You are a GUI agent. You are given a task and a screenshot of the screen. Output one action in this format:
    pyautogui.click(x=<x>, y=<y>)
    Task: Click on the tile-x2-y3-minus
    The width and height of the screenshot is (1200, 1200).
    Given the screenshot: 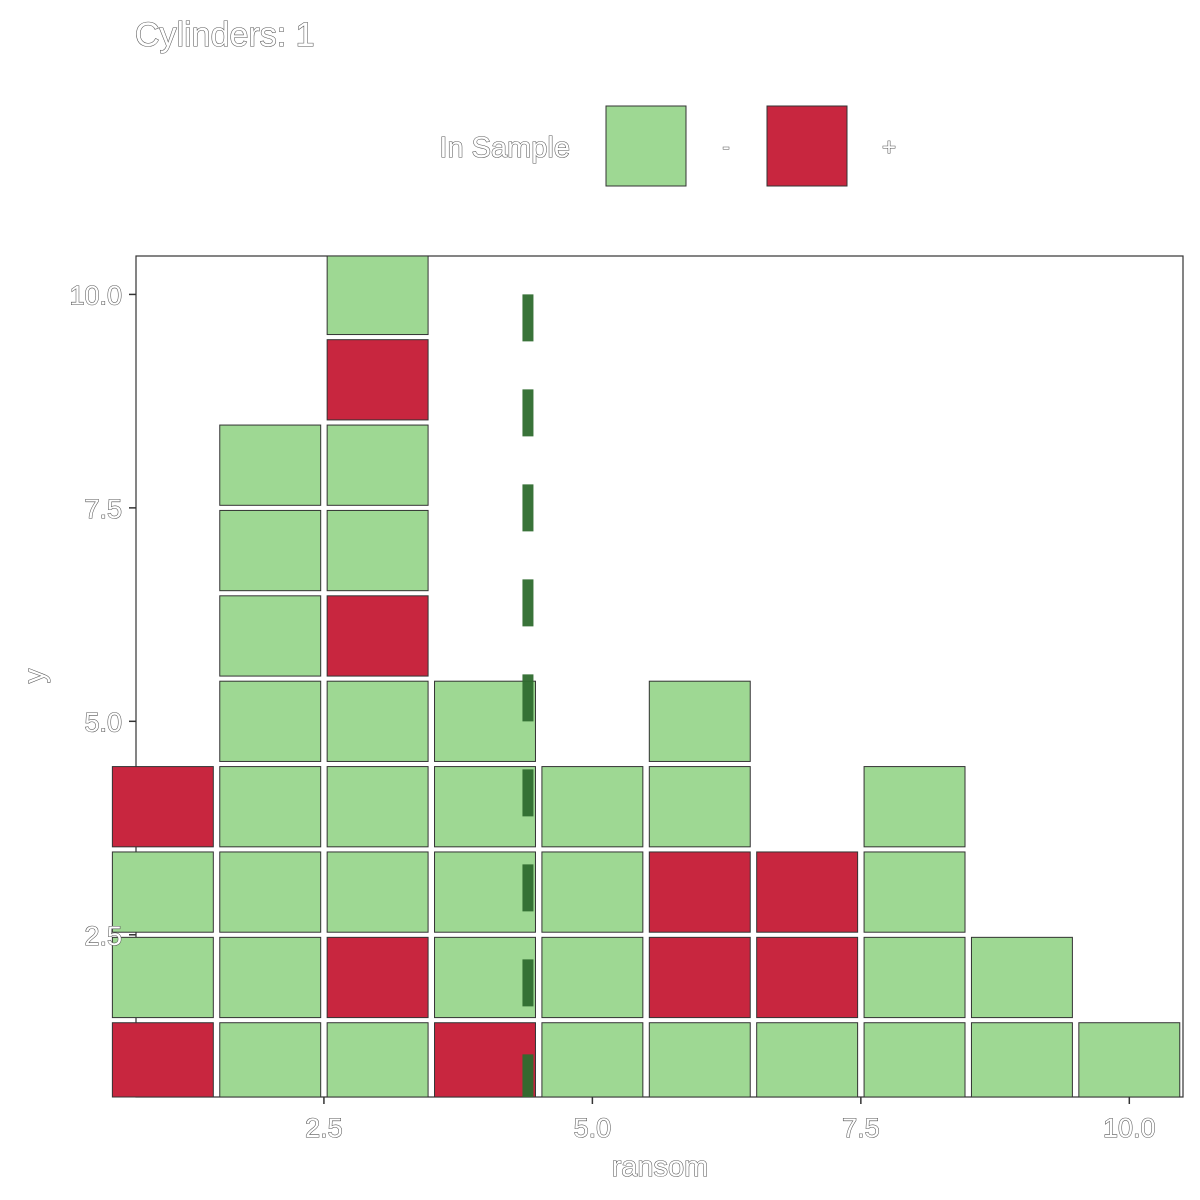 What is the action you would take?
    pyautogui.click(x=270, y=892)
    